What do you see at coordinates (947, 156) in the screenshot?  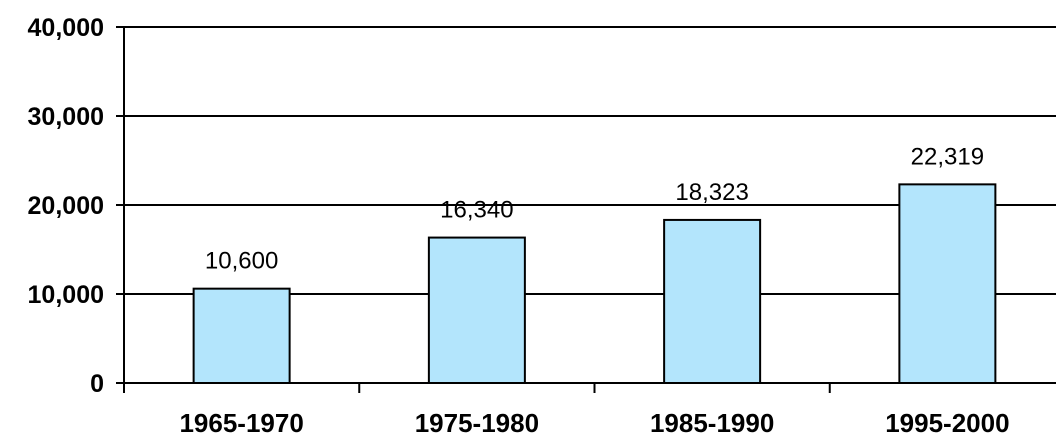 I see `data-label: 22,319` at bounding box center [947, 156].